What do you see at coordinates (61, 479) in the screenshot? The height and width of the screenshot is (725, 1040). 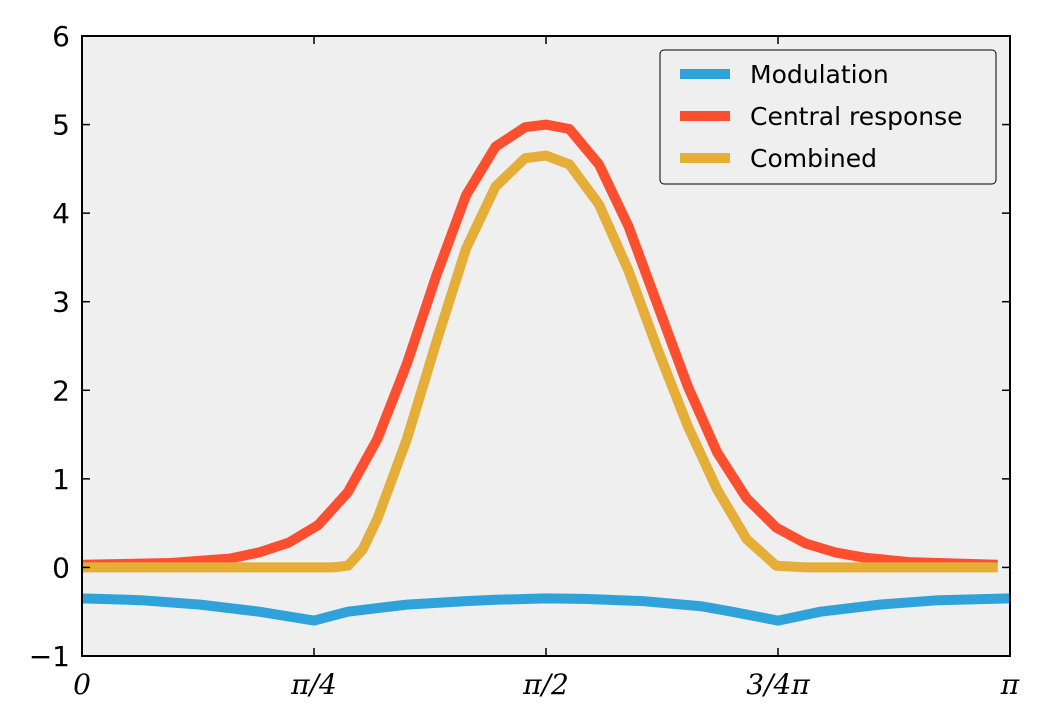 I see `y-tick-label: 1` at bounding box center [61, 479].